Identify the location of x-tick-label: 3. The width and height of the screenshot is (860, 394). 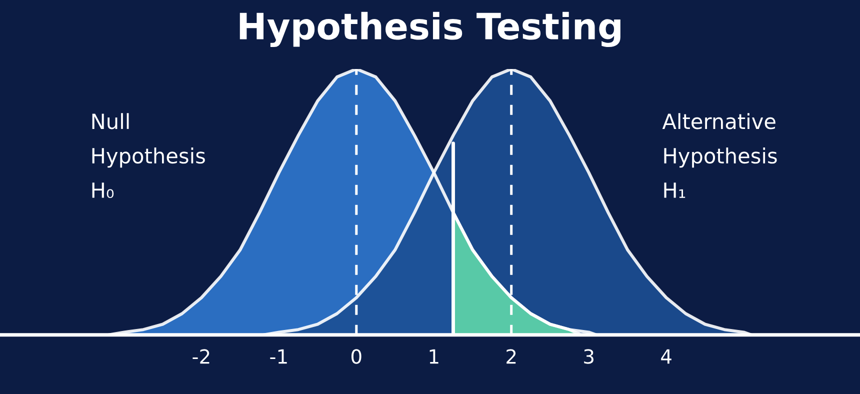
(589, 356).